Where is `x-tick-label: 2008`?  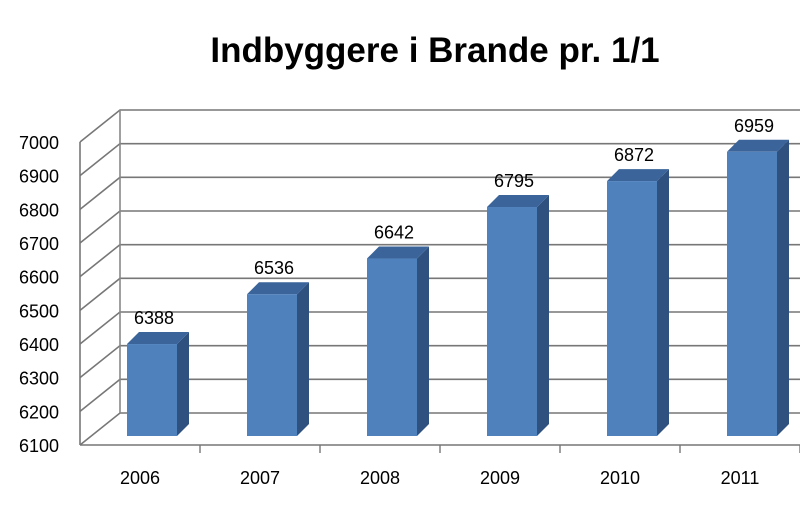
x-tick-label: 2008 is located at coordinates (380, 478).